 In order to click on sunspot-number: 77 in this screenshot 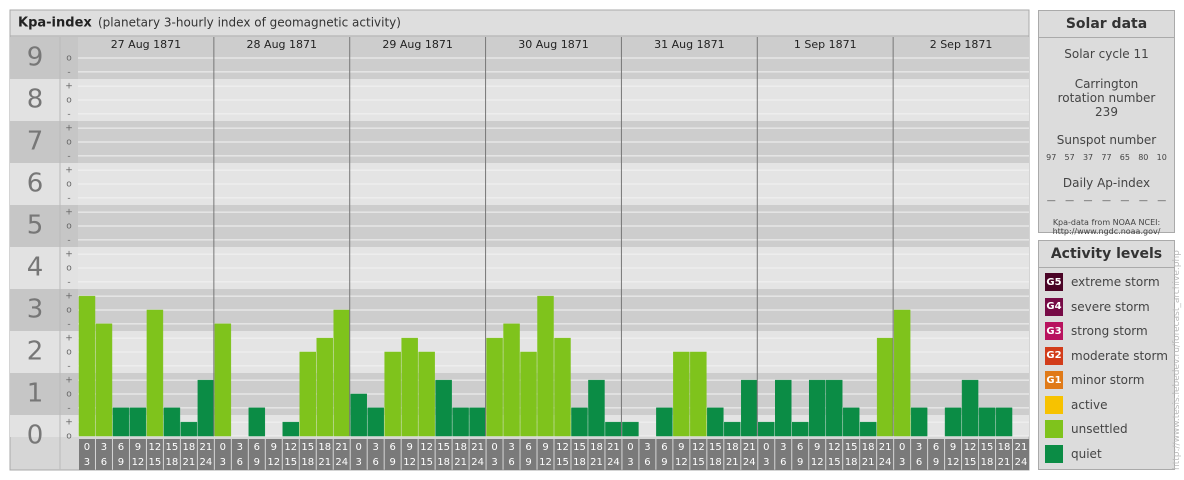, I will do `click(1106, 157)`.